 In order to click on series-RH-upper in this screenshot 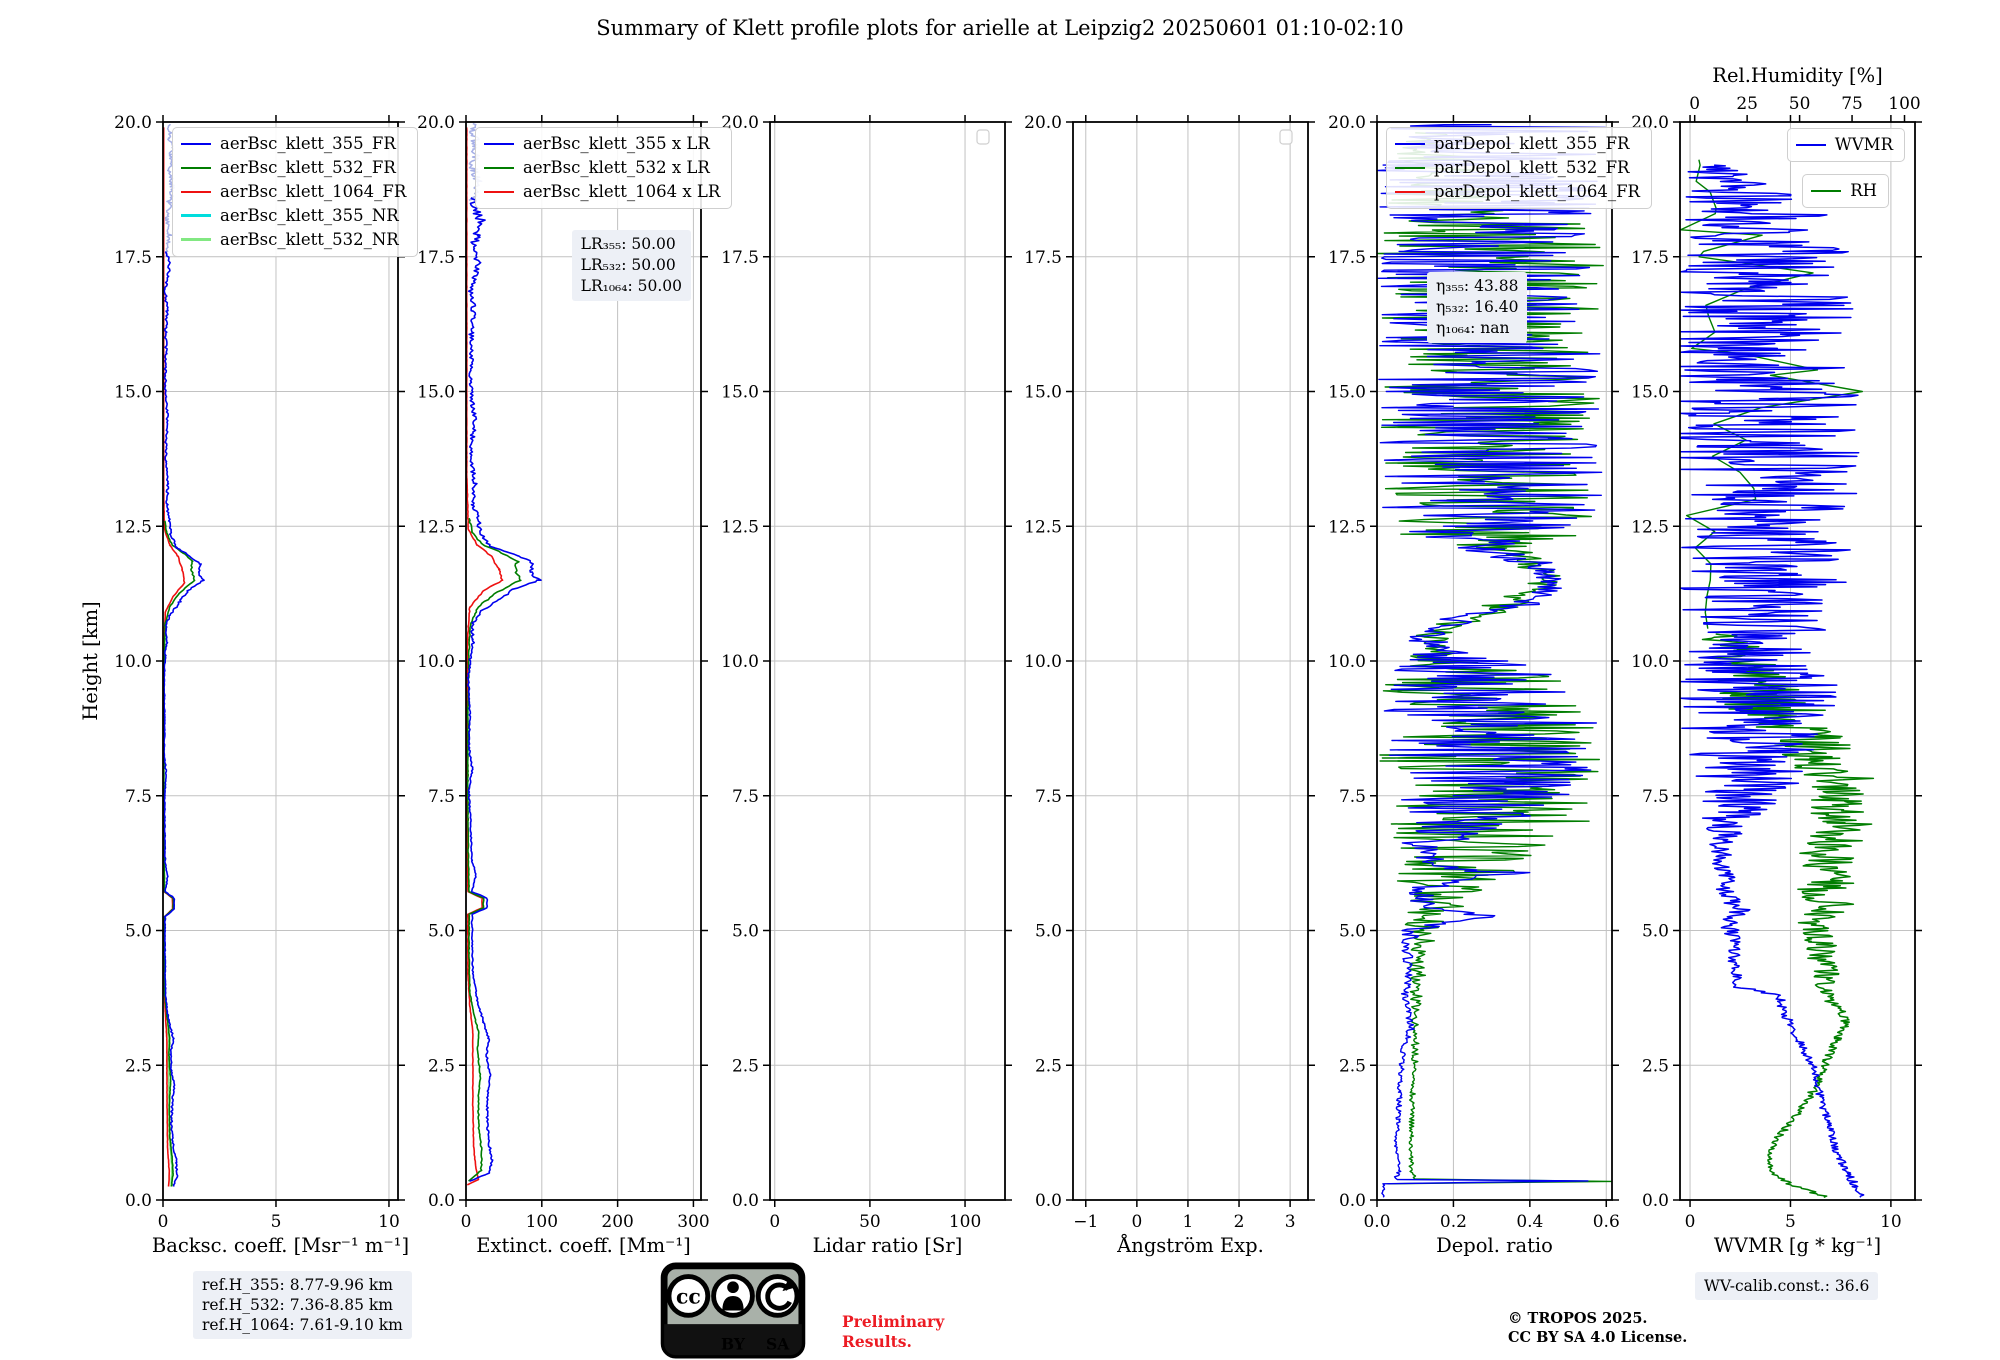, I will do `click(1771, 394)`.